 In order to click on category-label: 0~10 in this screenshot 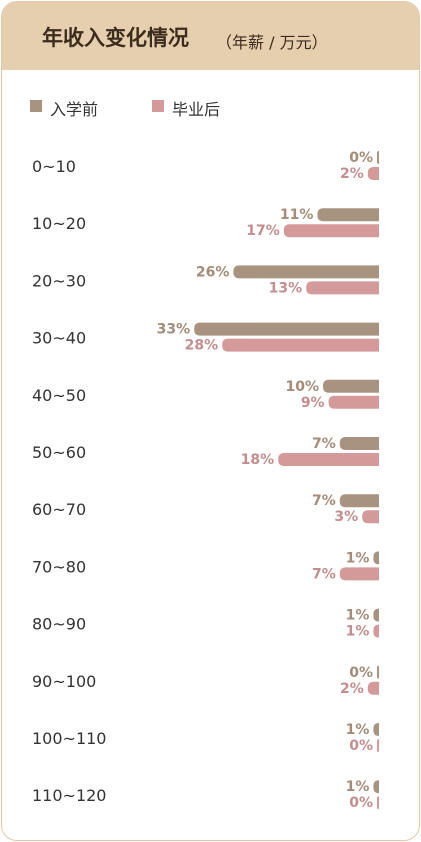, I will do `click(54, 166)`.